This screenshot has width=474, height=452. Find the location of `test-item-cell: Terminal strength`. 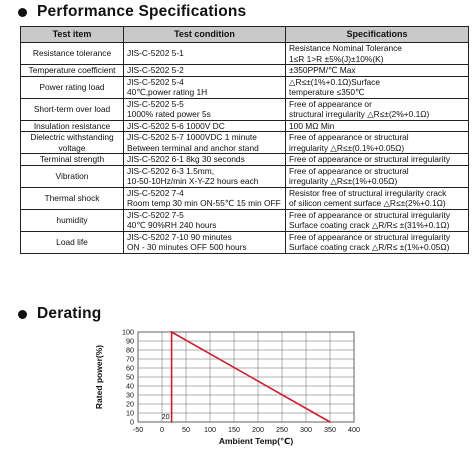

test-item-cell: Terminal strength is located at coordinates (72, 159).